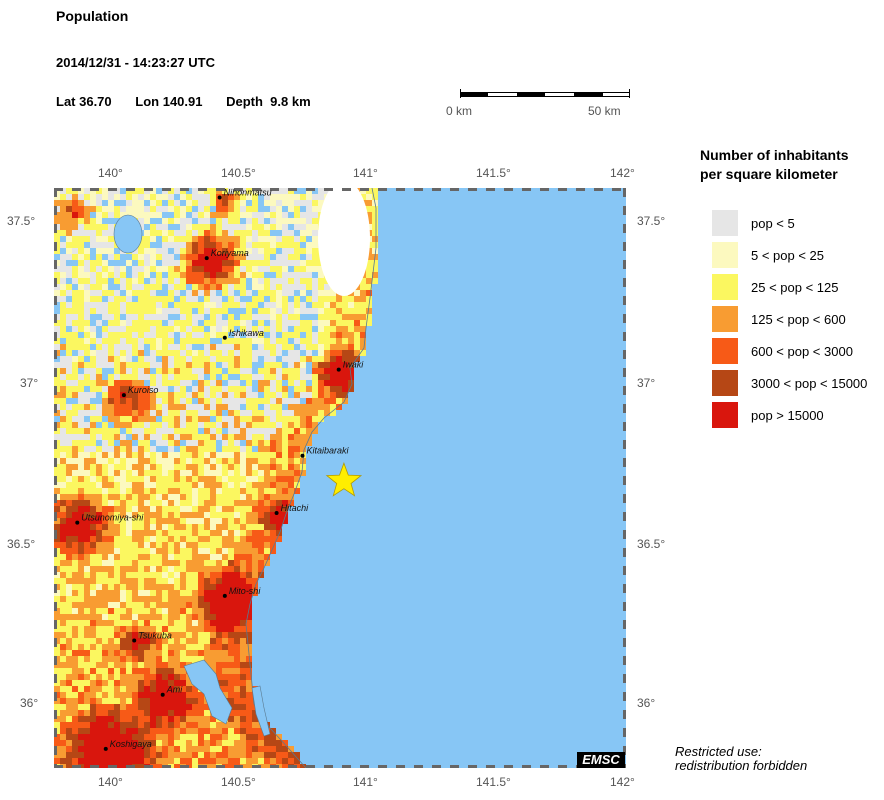 The height and width of the screenshot is (800, 884). What do you see at coordinates (459, 111) in the screenshot?
I see `scale-left-label: 0 km` at bounding box center [459, 111].